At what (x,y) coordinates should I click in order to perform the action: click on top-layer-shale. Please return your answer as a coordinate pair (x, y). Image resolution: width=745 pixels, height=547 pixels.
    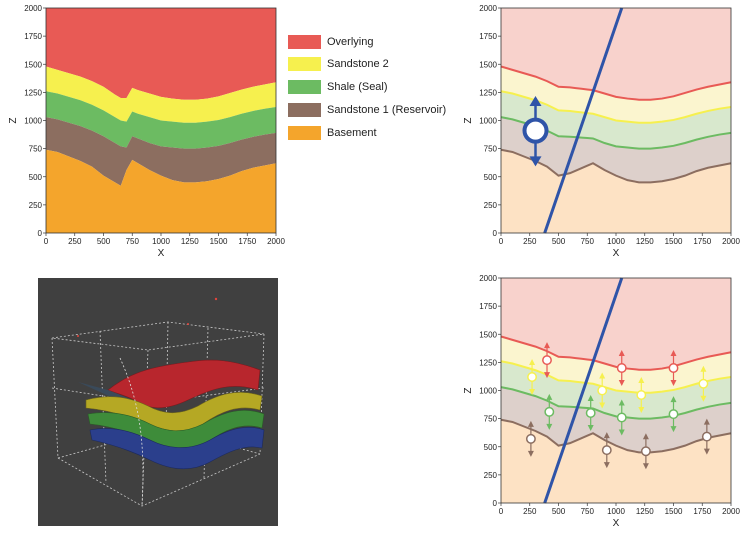
    Looking at the image, I should click on (616, 120).